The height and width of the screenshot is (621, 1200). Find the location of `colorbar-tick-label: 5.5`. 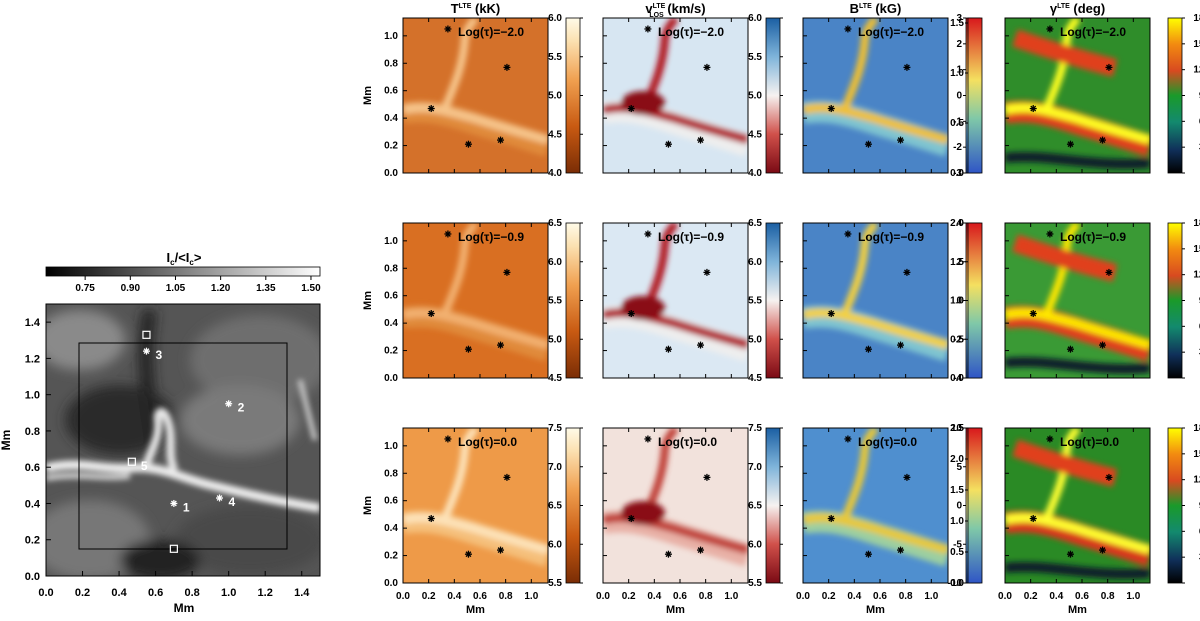

colorbar-tick-label: 5.5 is located at coordinates (555, 301).